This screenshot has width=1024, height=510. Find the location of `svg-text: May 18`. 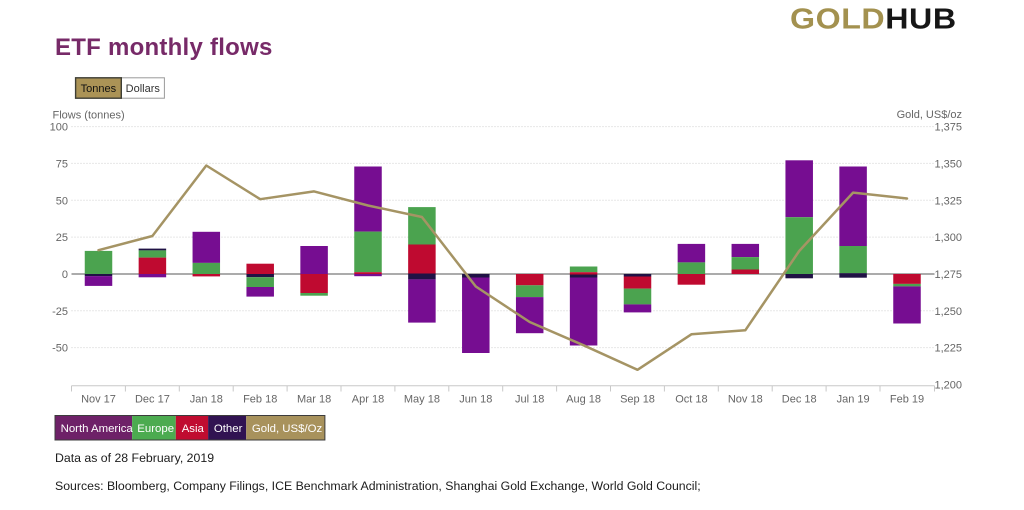

svg-text: May 18 is located at coordinates (422, 400).